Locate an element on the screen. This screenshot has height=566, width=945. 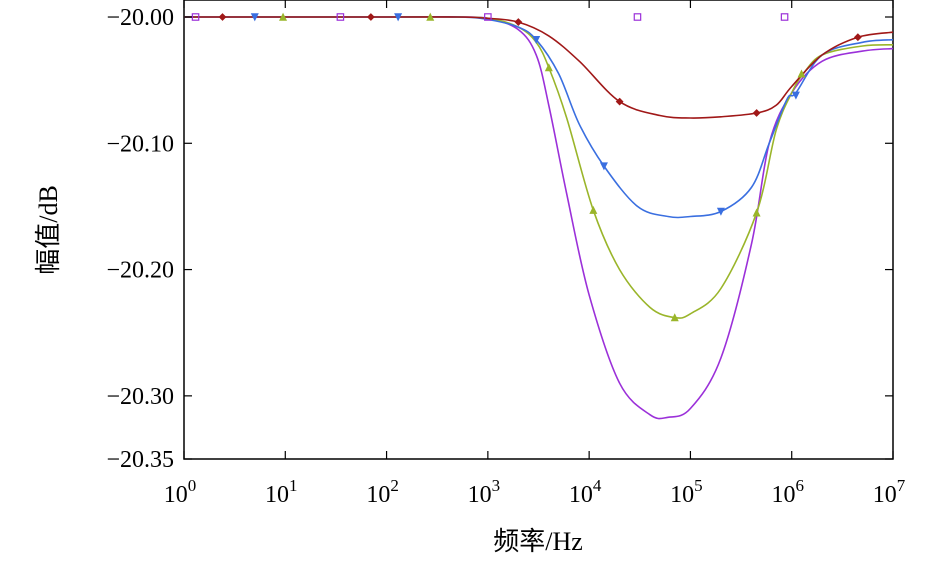
y-tick-label: −20.00 is located at coordinates (140, 18).